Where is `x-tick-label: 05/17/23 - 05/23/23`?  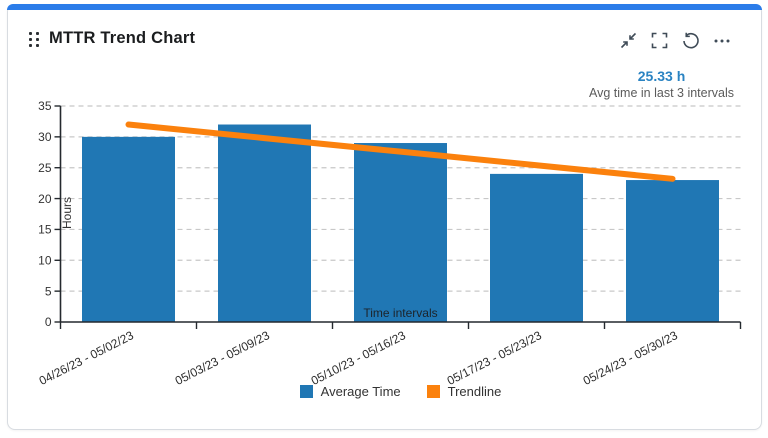 x-tick-label: 05/17/23 - 05/23/23 is located at coordinates (494, 358).